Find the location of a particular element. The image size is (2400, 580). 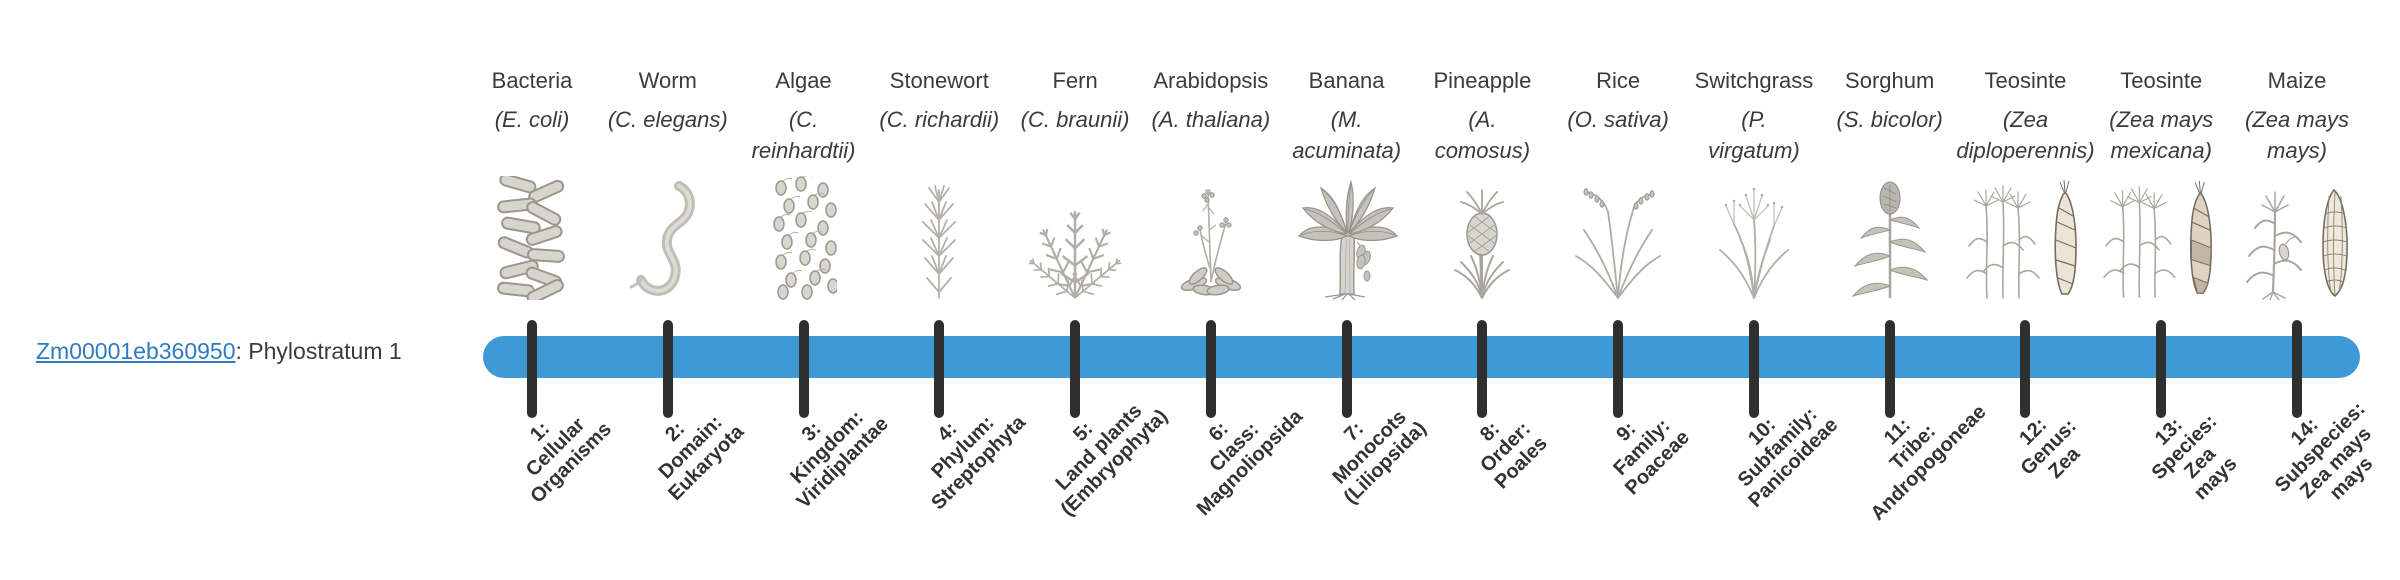

worm-icon is located at coordinates (668, 240).